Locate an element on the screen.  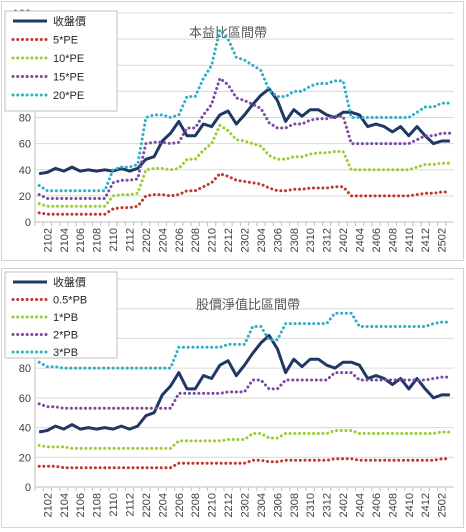
legend-label-1: 0.5*PB is located at coordinates (70, 301).